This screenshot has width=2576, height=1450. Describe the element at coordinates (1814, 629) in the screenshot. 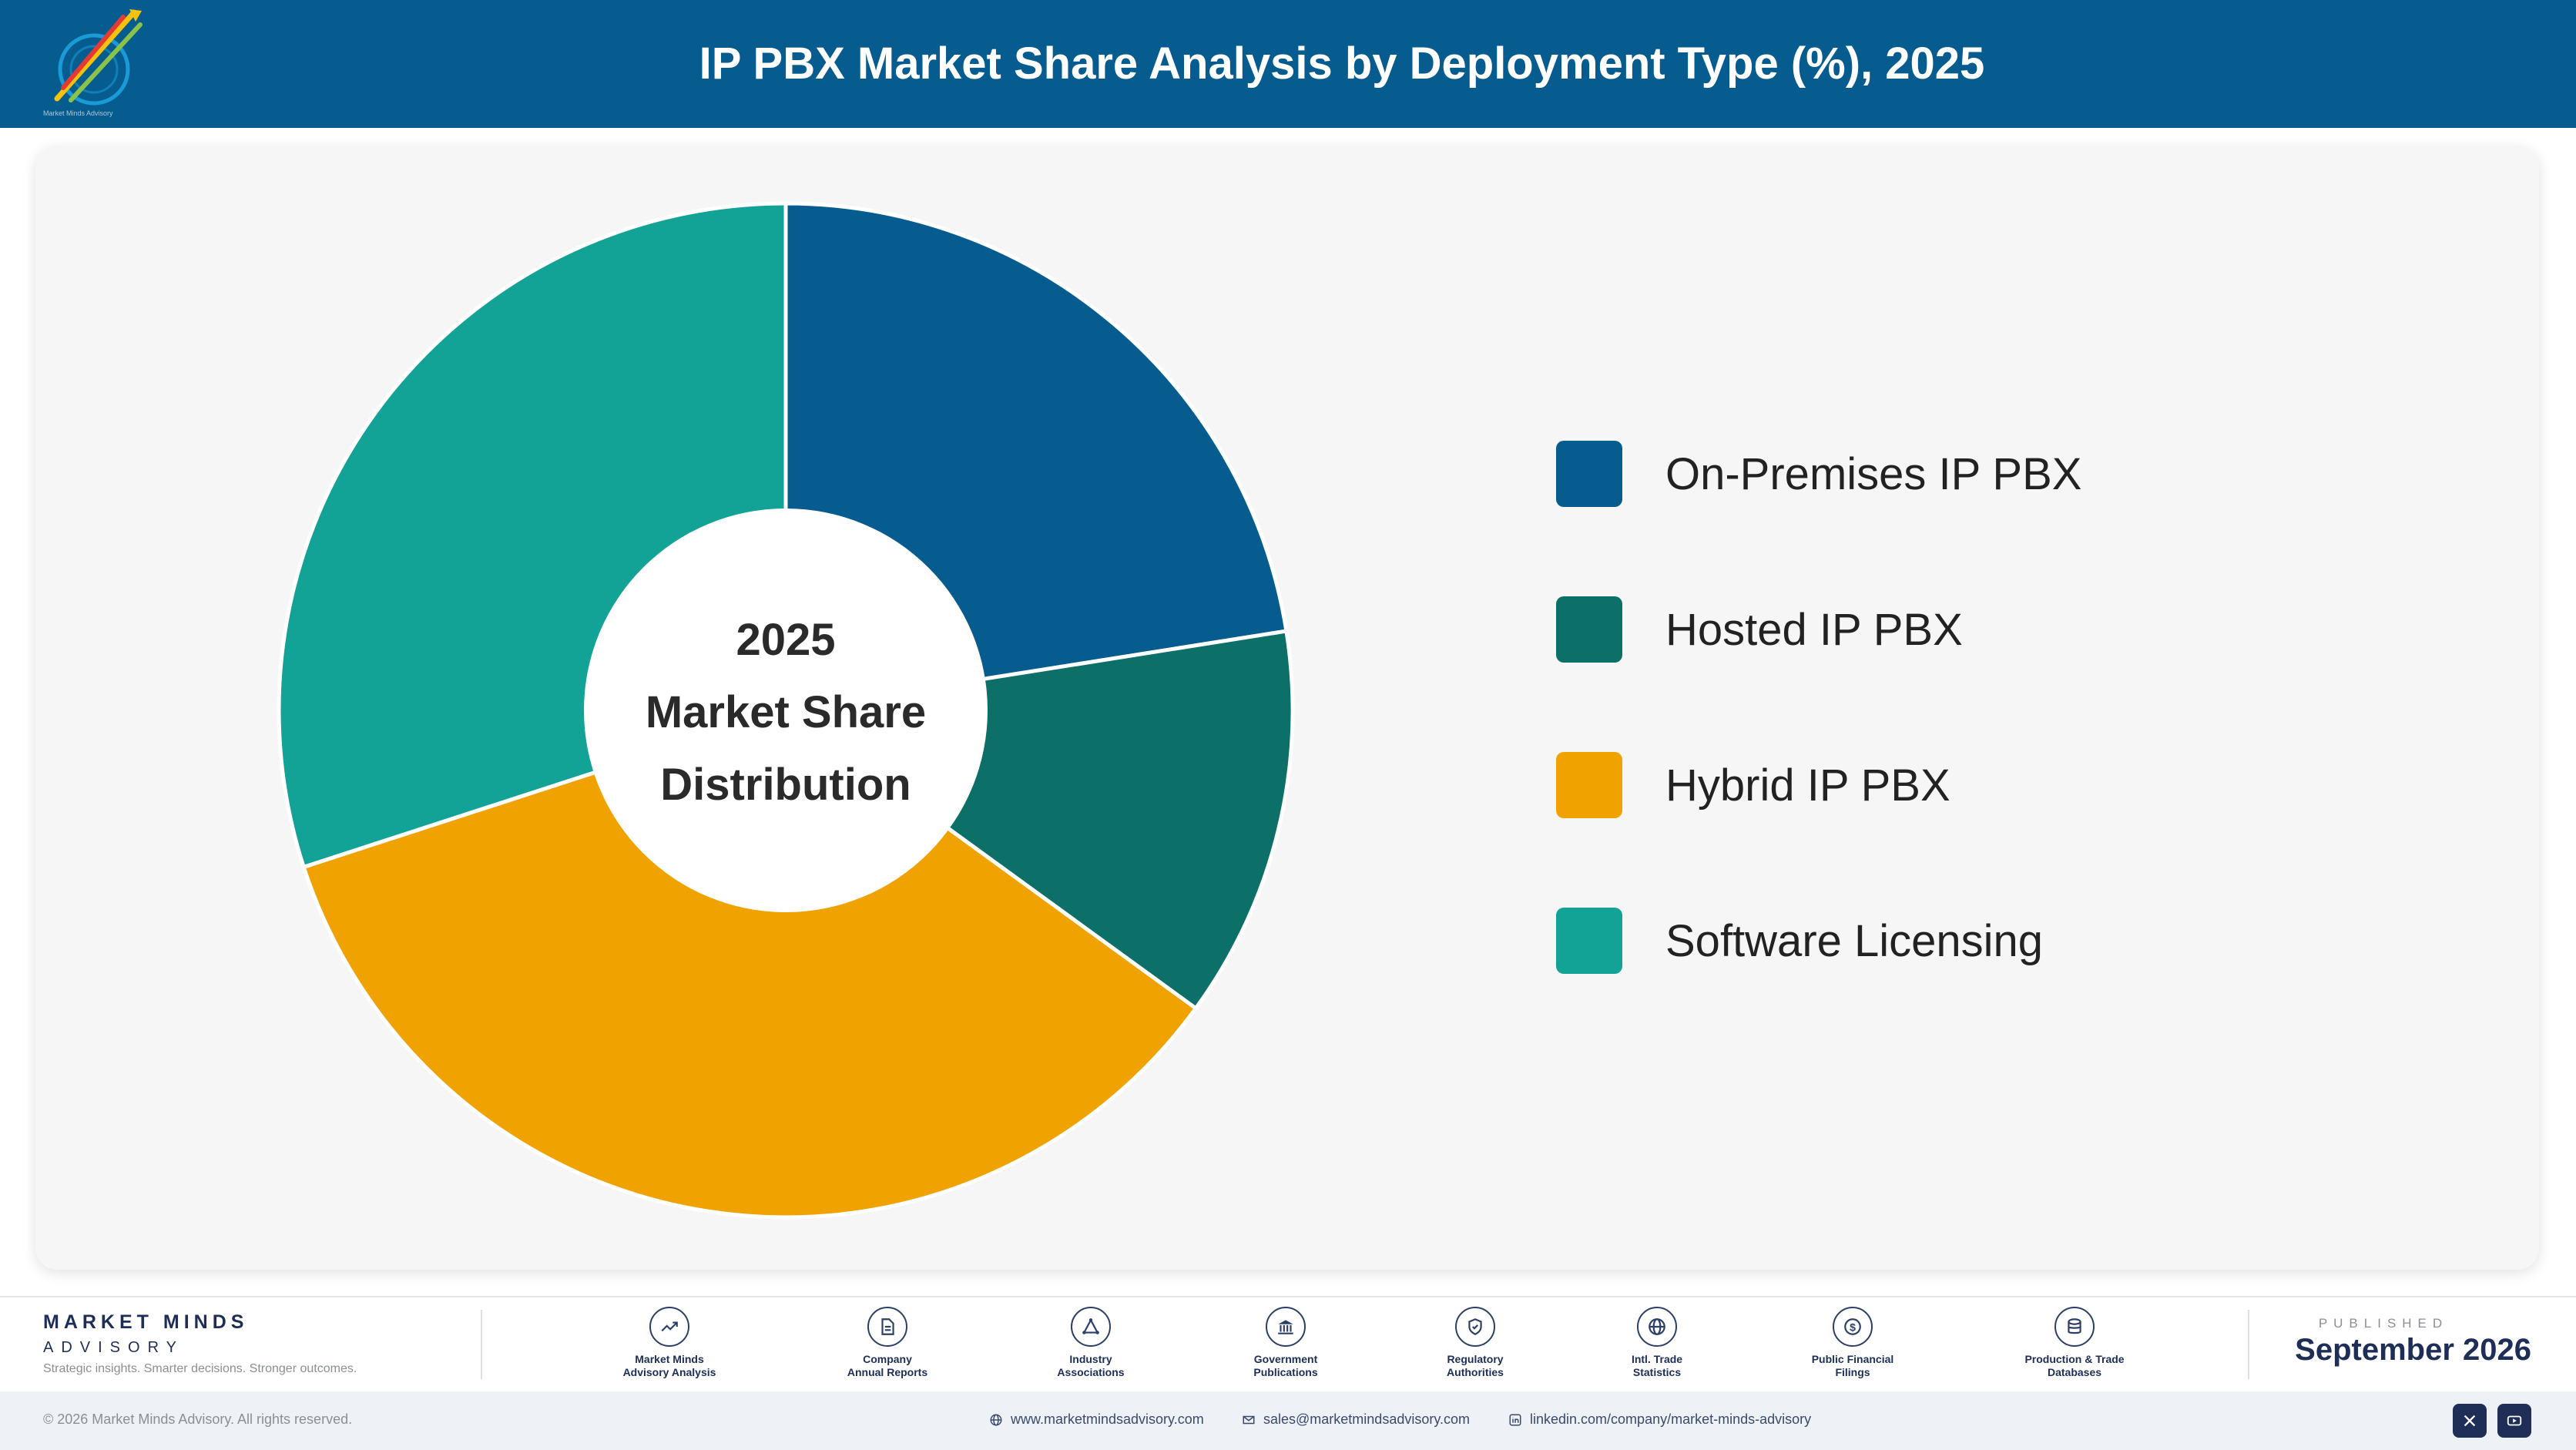

I see `legend-label: Hosted IP PBX` at that location.